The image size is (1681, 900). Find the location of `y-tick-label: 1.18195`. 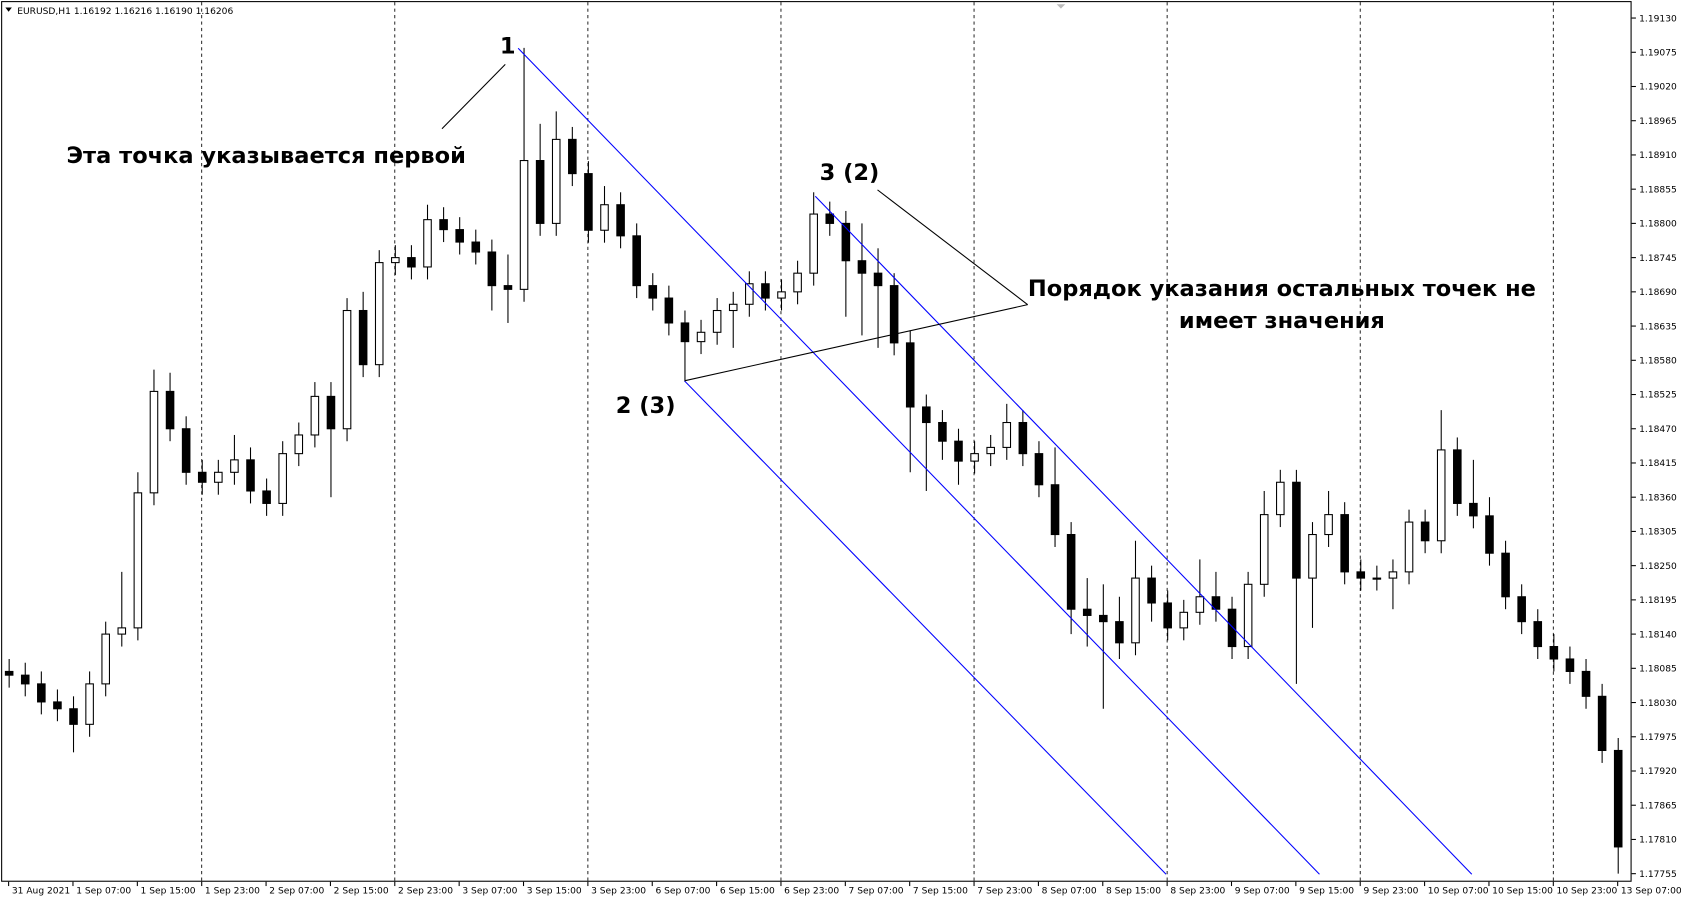

y-tick-label: 1.18195 is located at coordinates (1658, 601).